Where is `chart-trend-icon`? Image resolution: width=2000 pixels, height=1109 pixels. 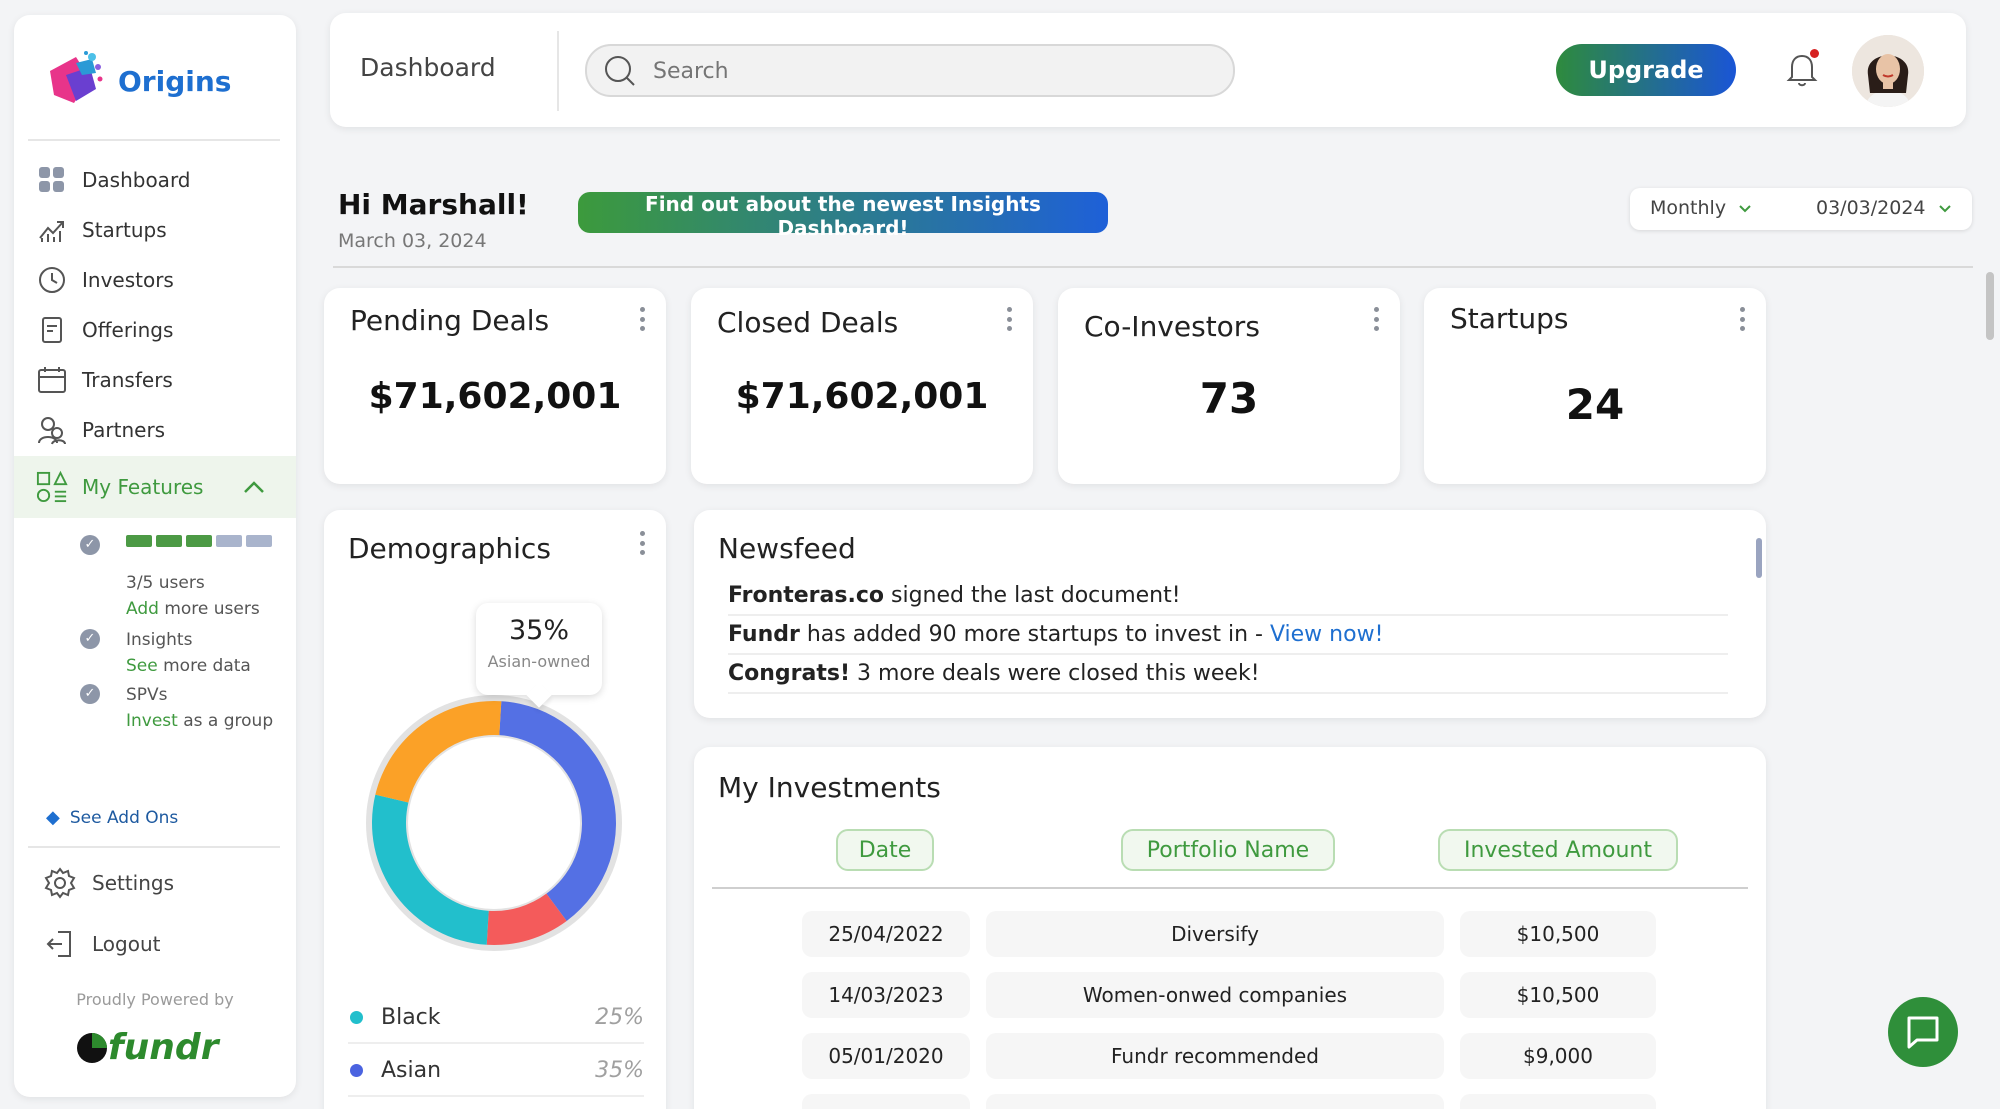
chart-trend-icon is located at coordinates (52, 230).